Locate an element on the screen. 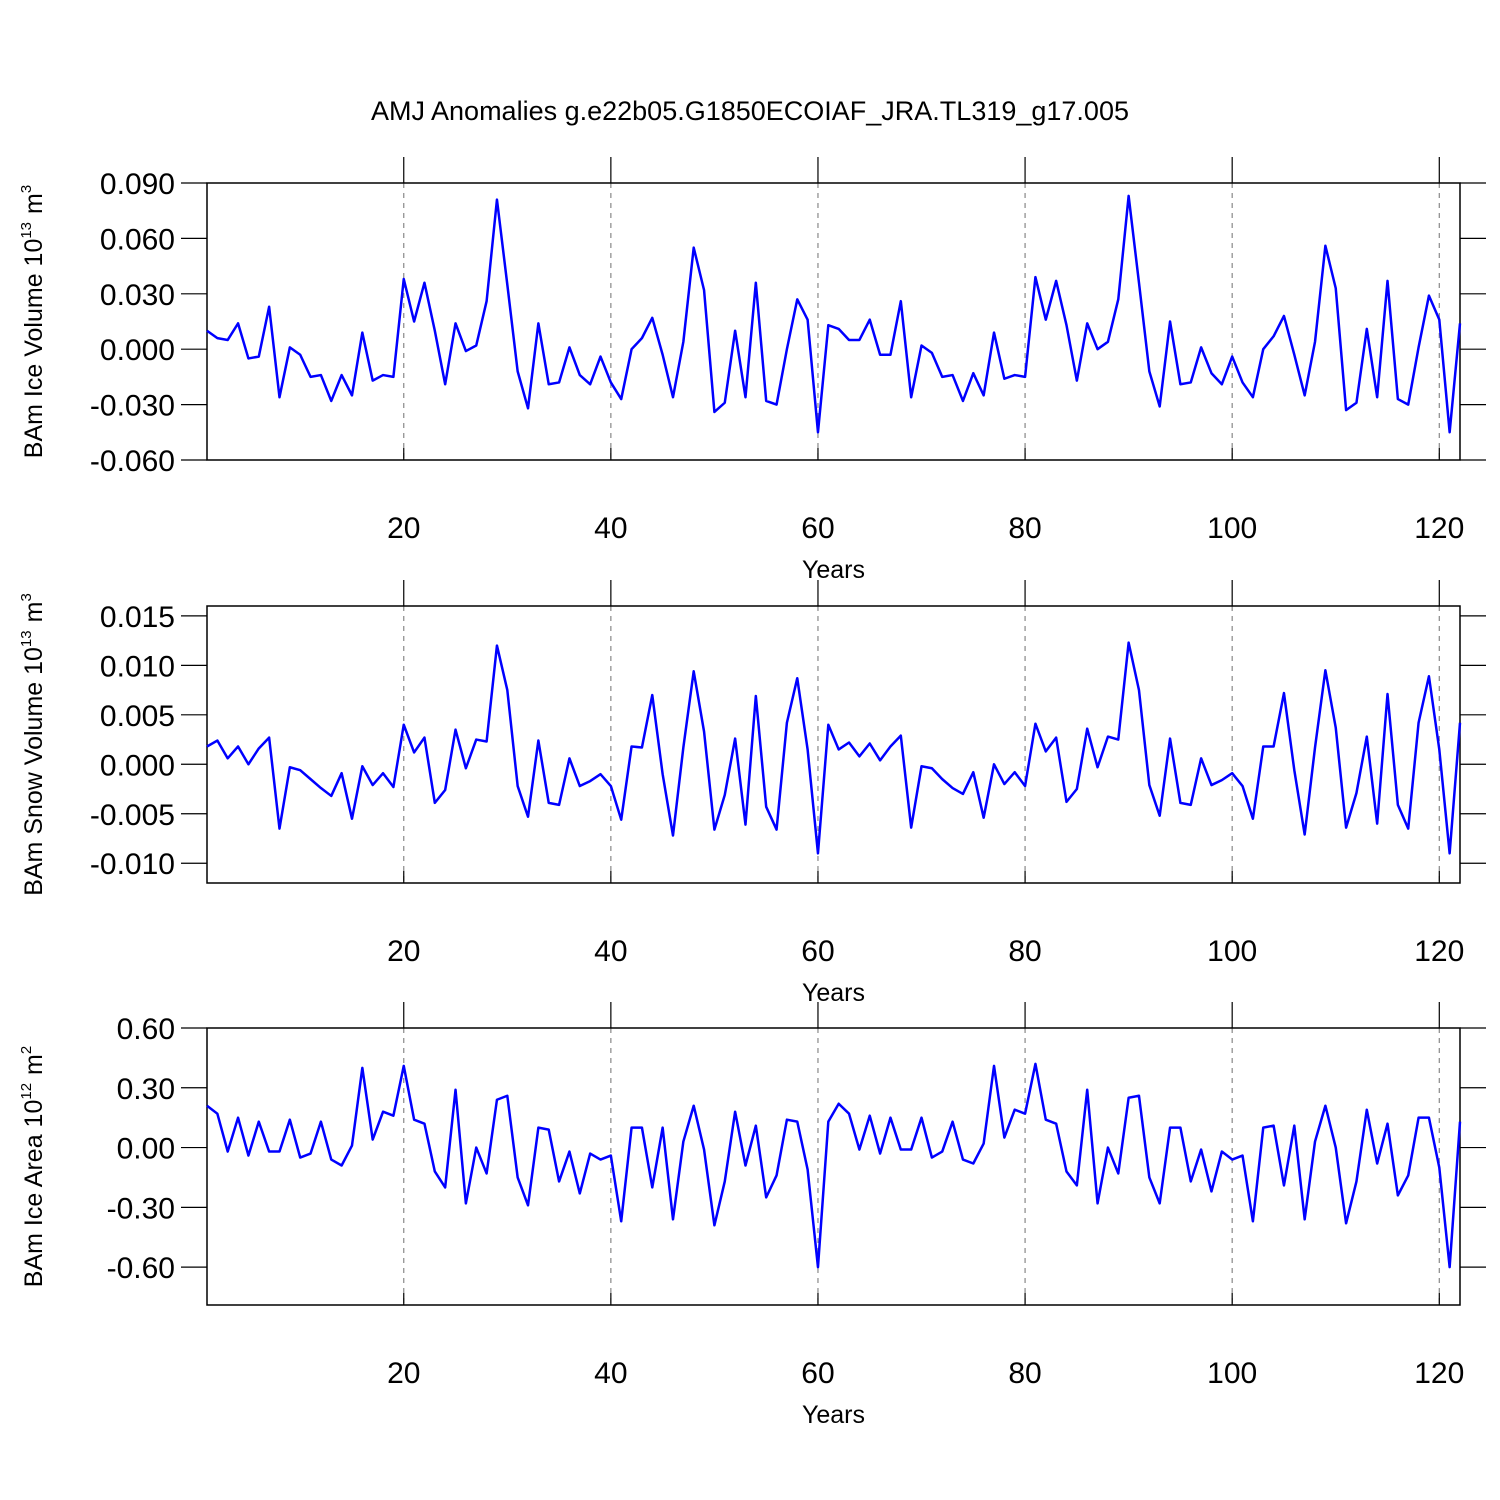 The height and width of the screenshot is (1500, 1500). y-tick-label: -0.060 is located at coordinates (132, 461).